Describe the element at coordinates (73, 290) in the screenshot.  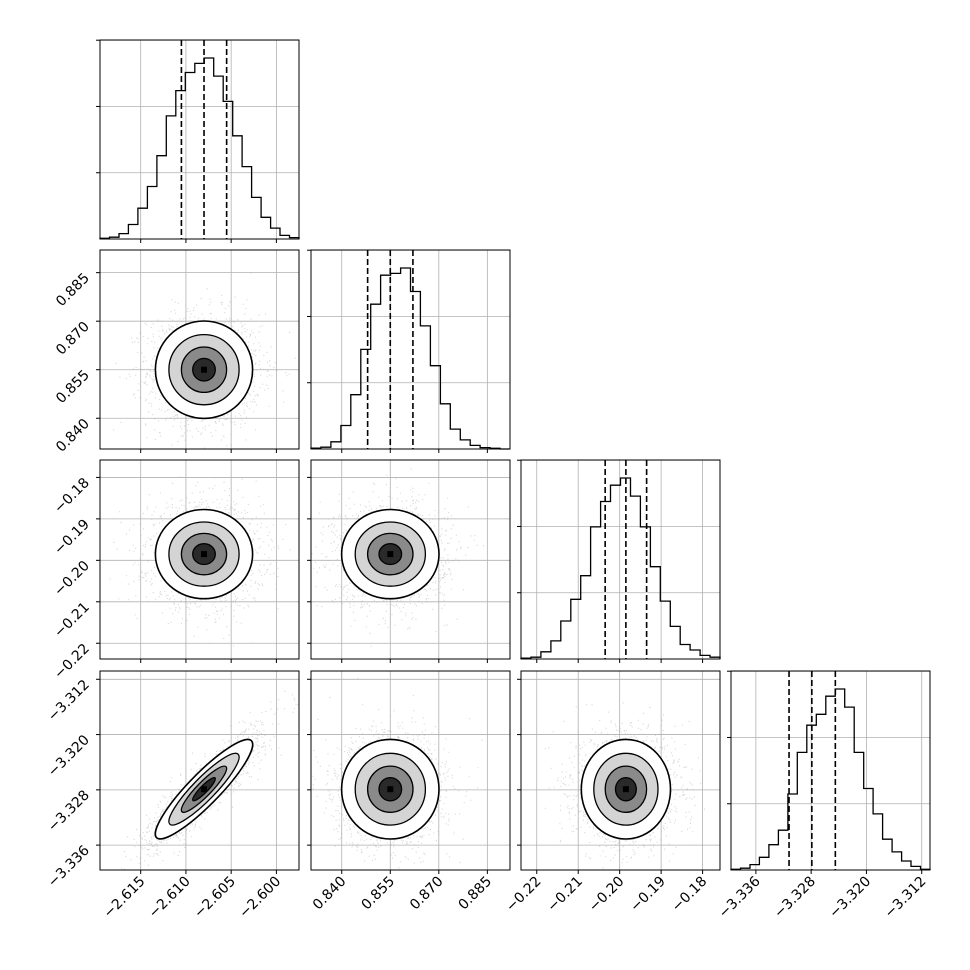
I see `y-tick-label: 0.885` at that location.